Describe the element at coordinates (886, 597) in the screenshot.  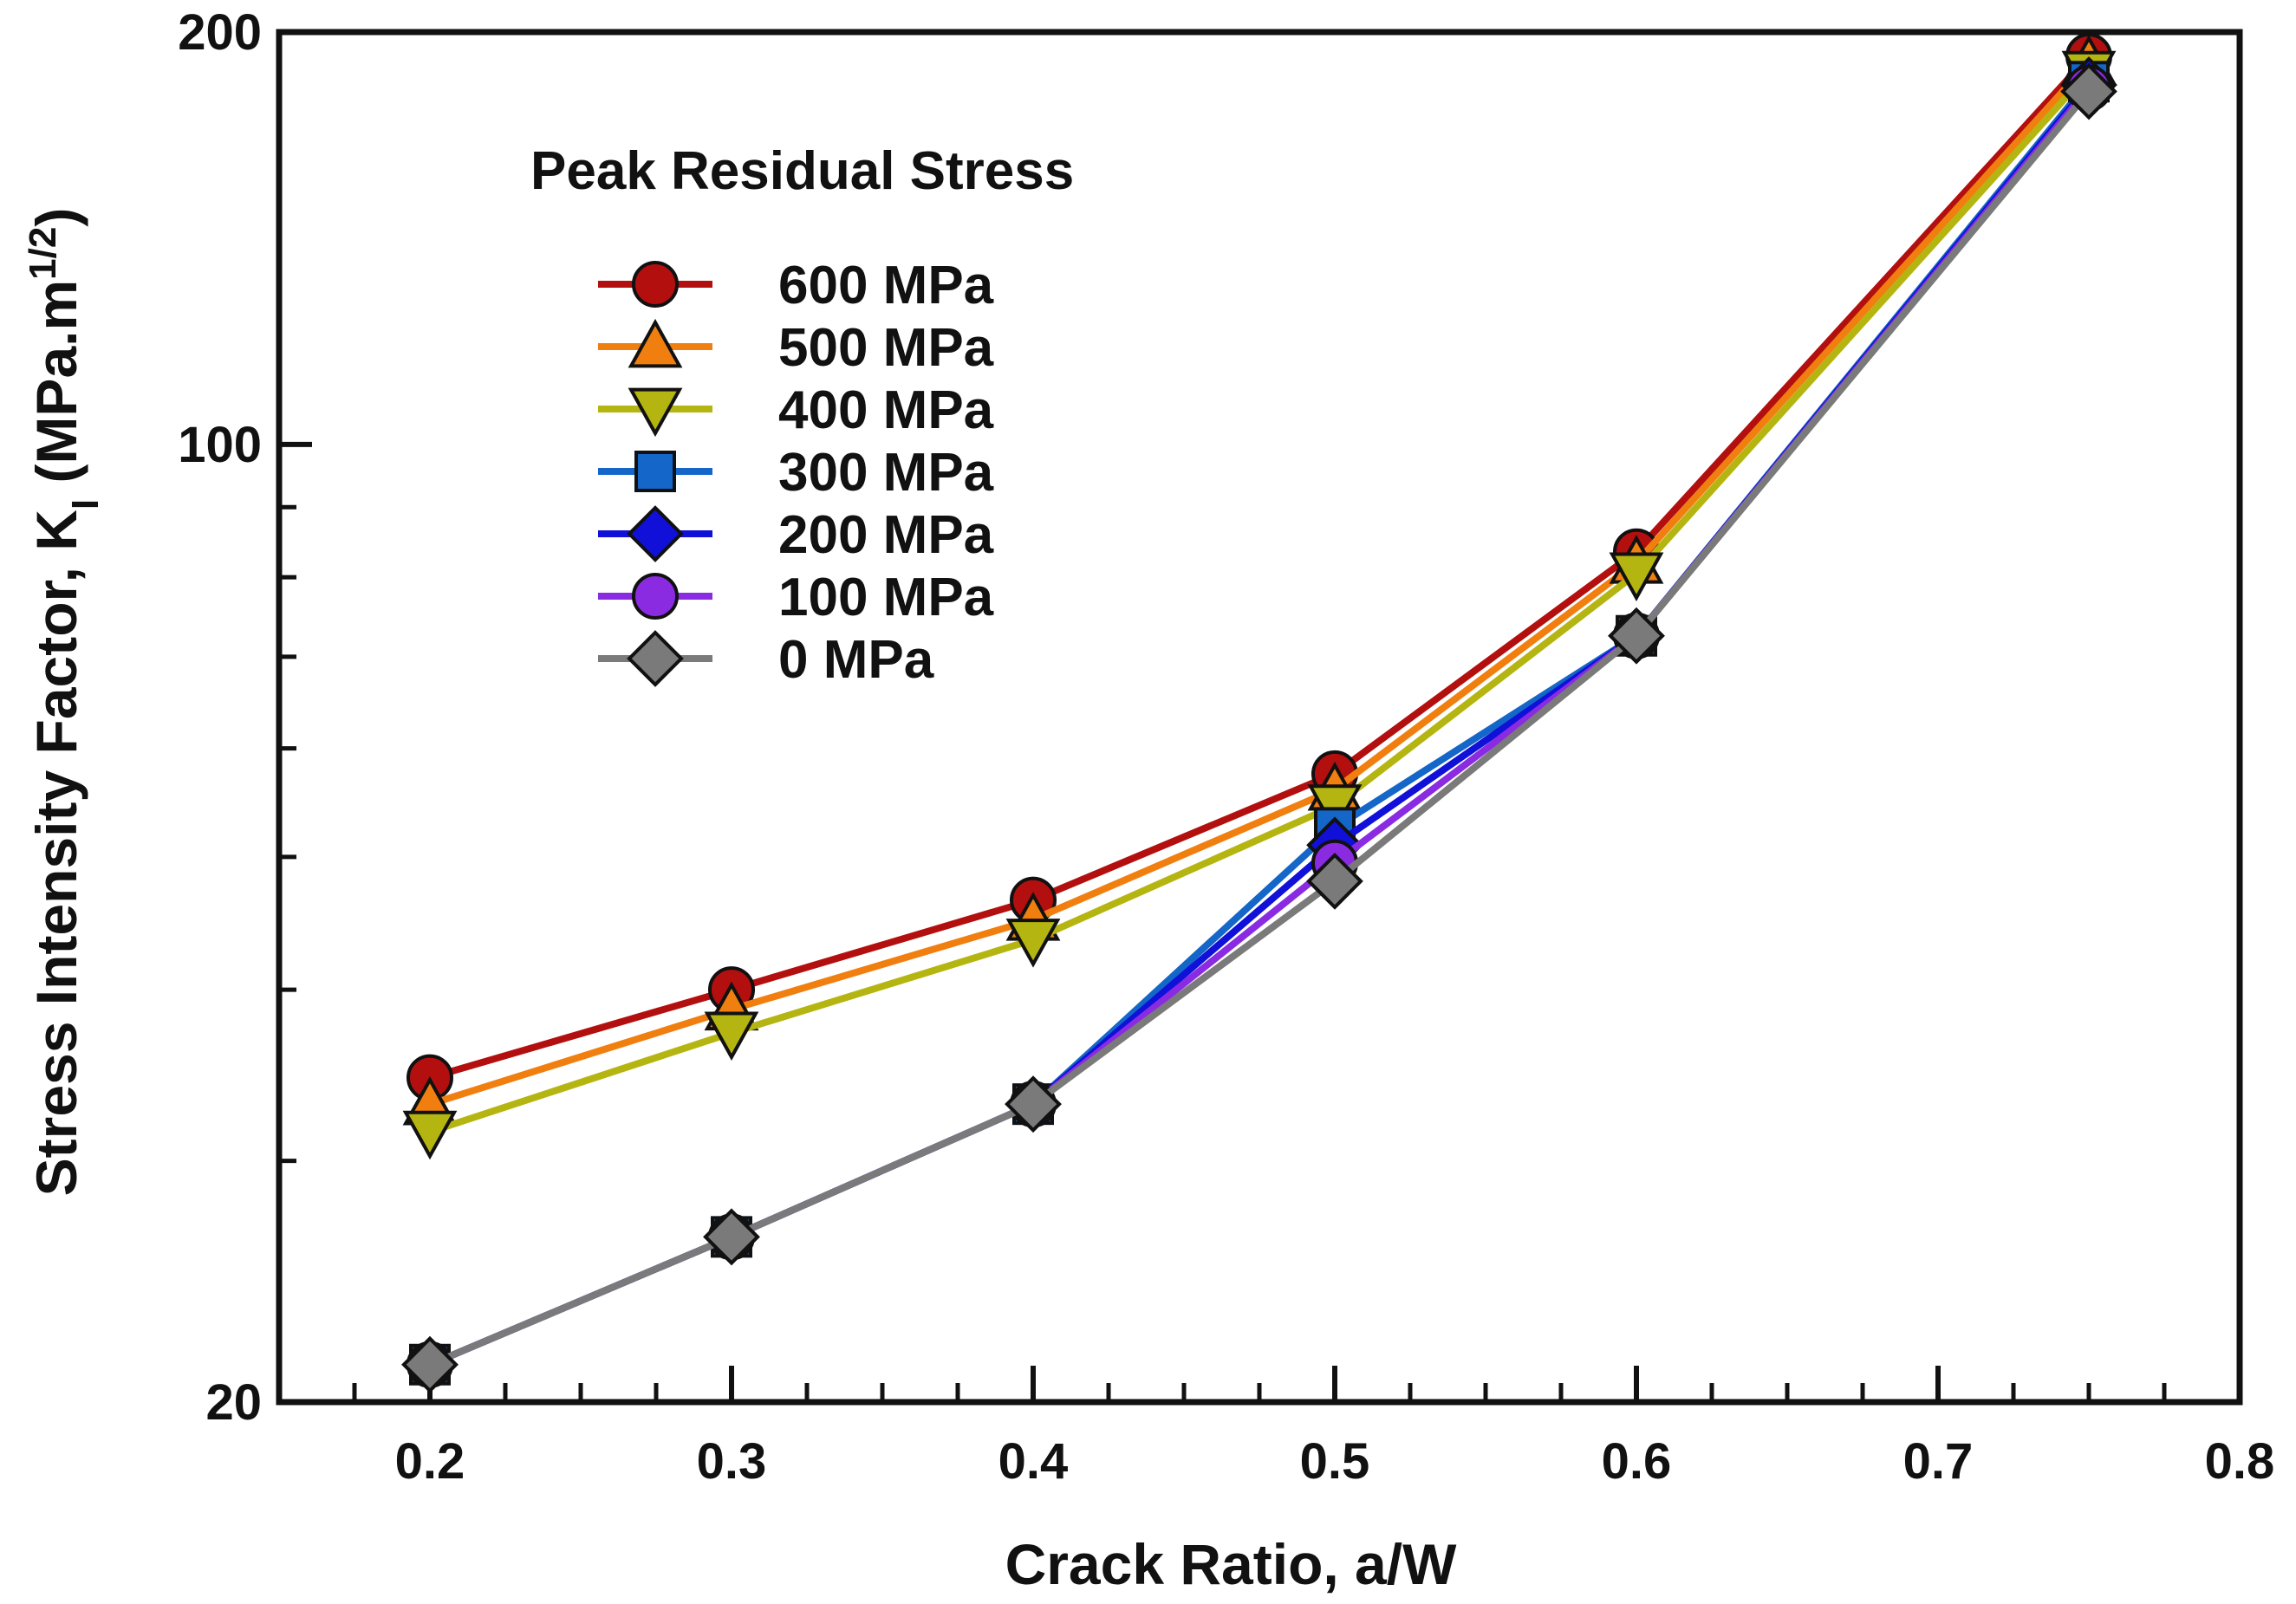
I see `legend-label: 100 MPa` at that location.